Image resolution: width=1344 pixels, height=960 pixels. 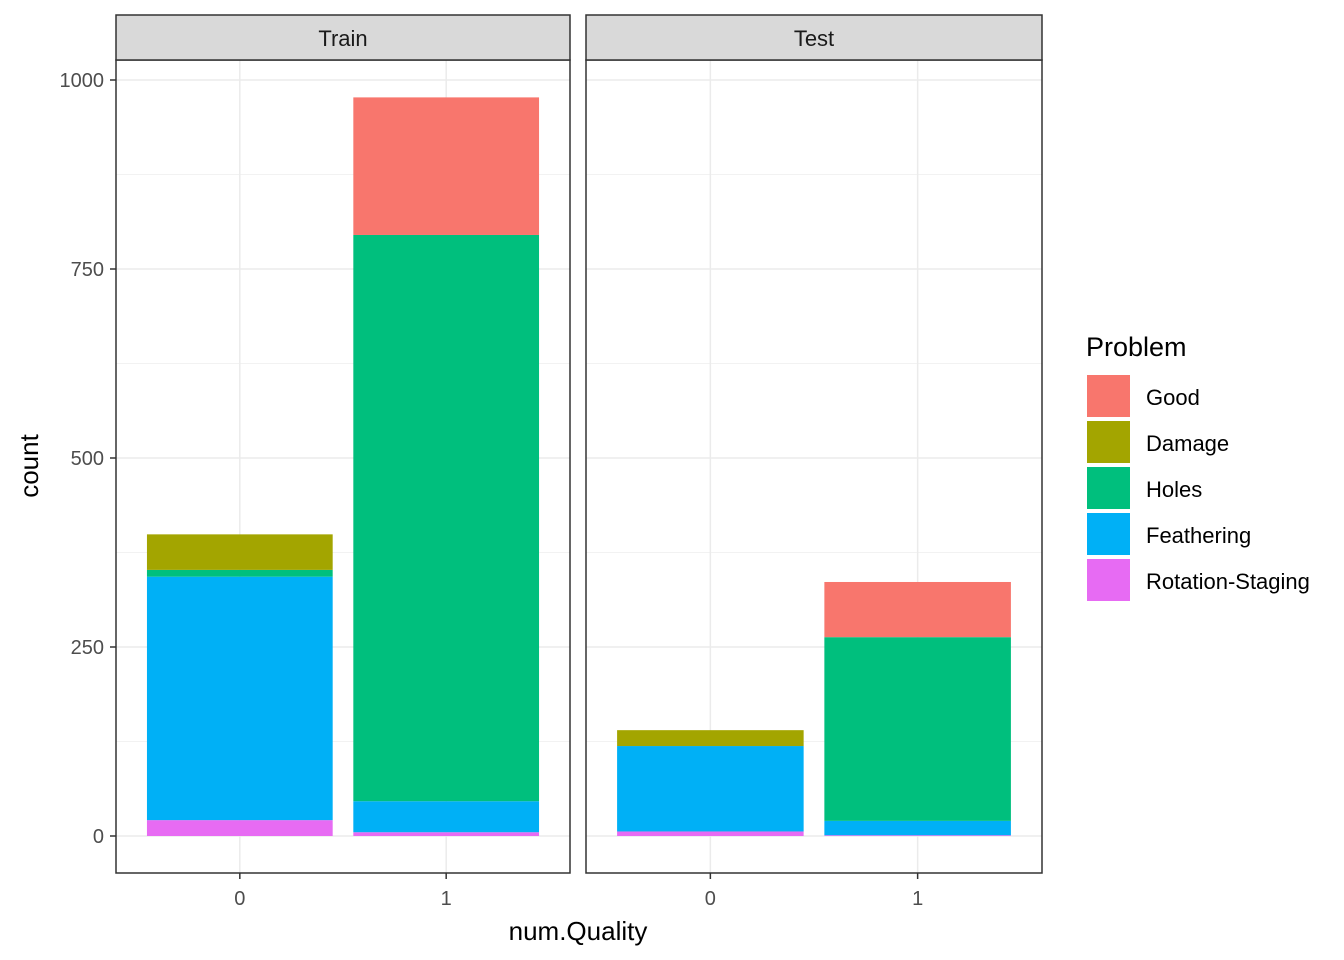 I want to click on x-axis-title: num.Quality, so click(x=578, y=931).